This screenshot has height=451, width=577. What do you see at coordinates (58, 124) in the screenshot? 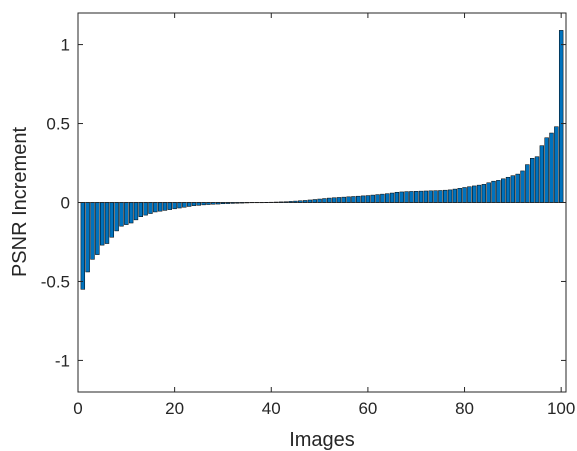
I see `y-tick-label: 0.5` at bounding box center [58, 124].